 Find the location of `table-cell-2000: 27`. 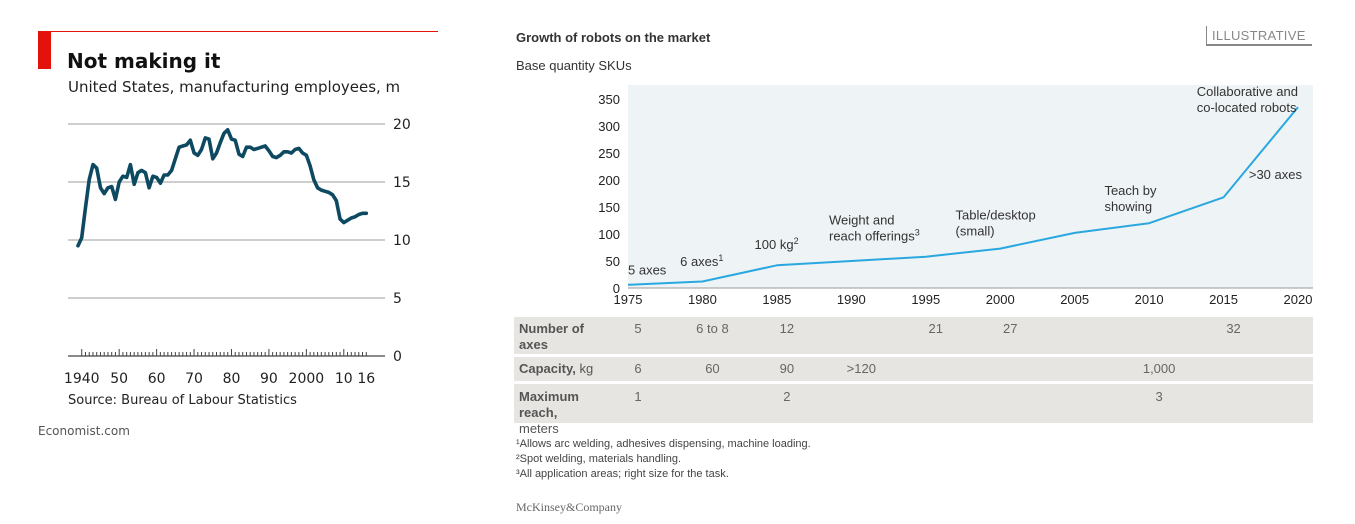

table-cell-2000: 27 is located at coordinates (1010, 328).